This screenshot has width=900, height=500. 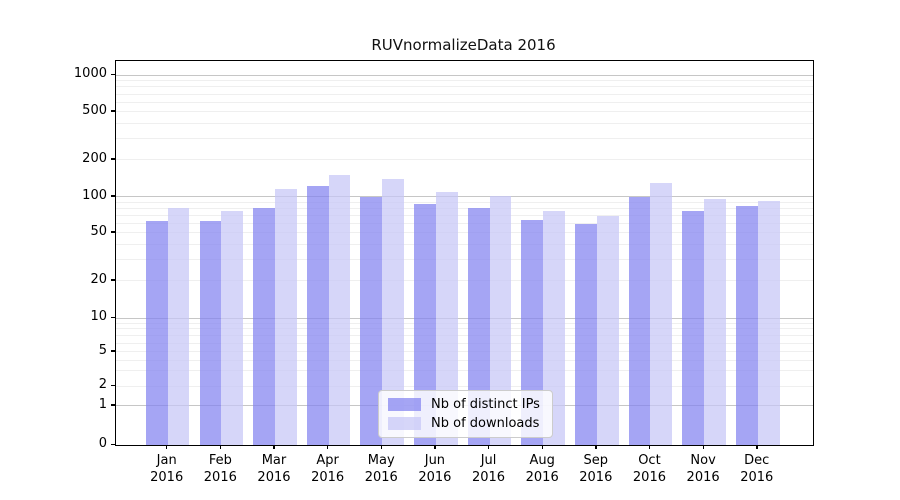 What do you see at coordinates (94, 195) in the screenshot?
I see `y-tick-label-100: 100` at bounding box center [94, 195].